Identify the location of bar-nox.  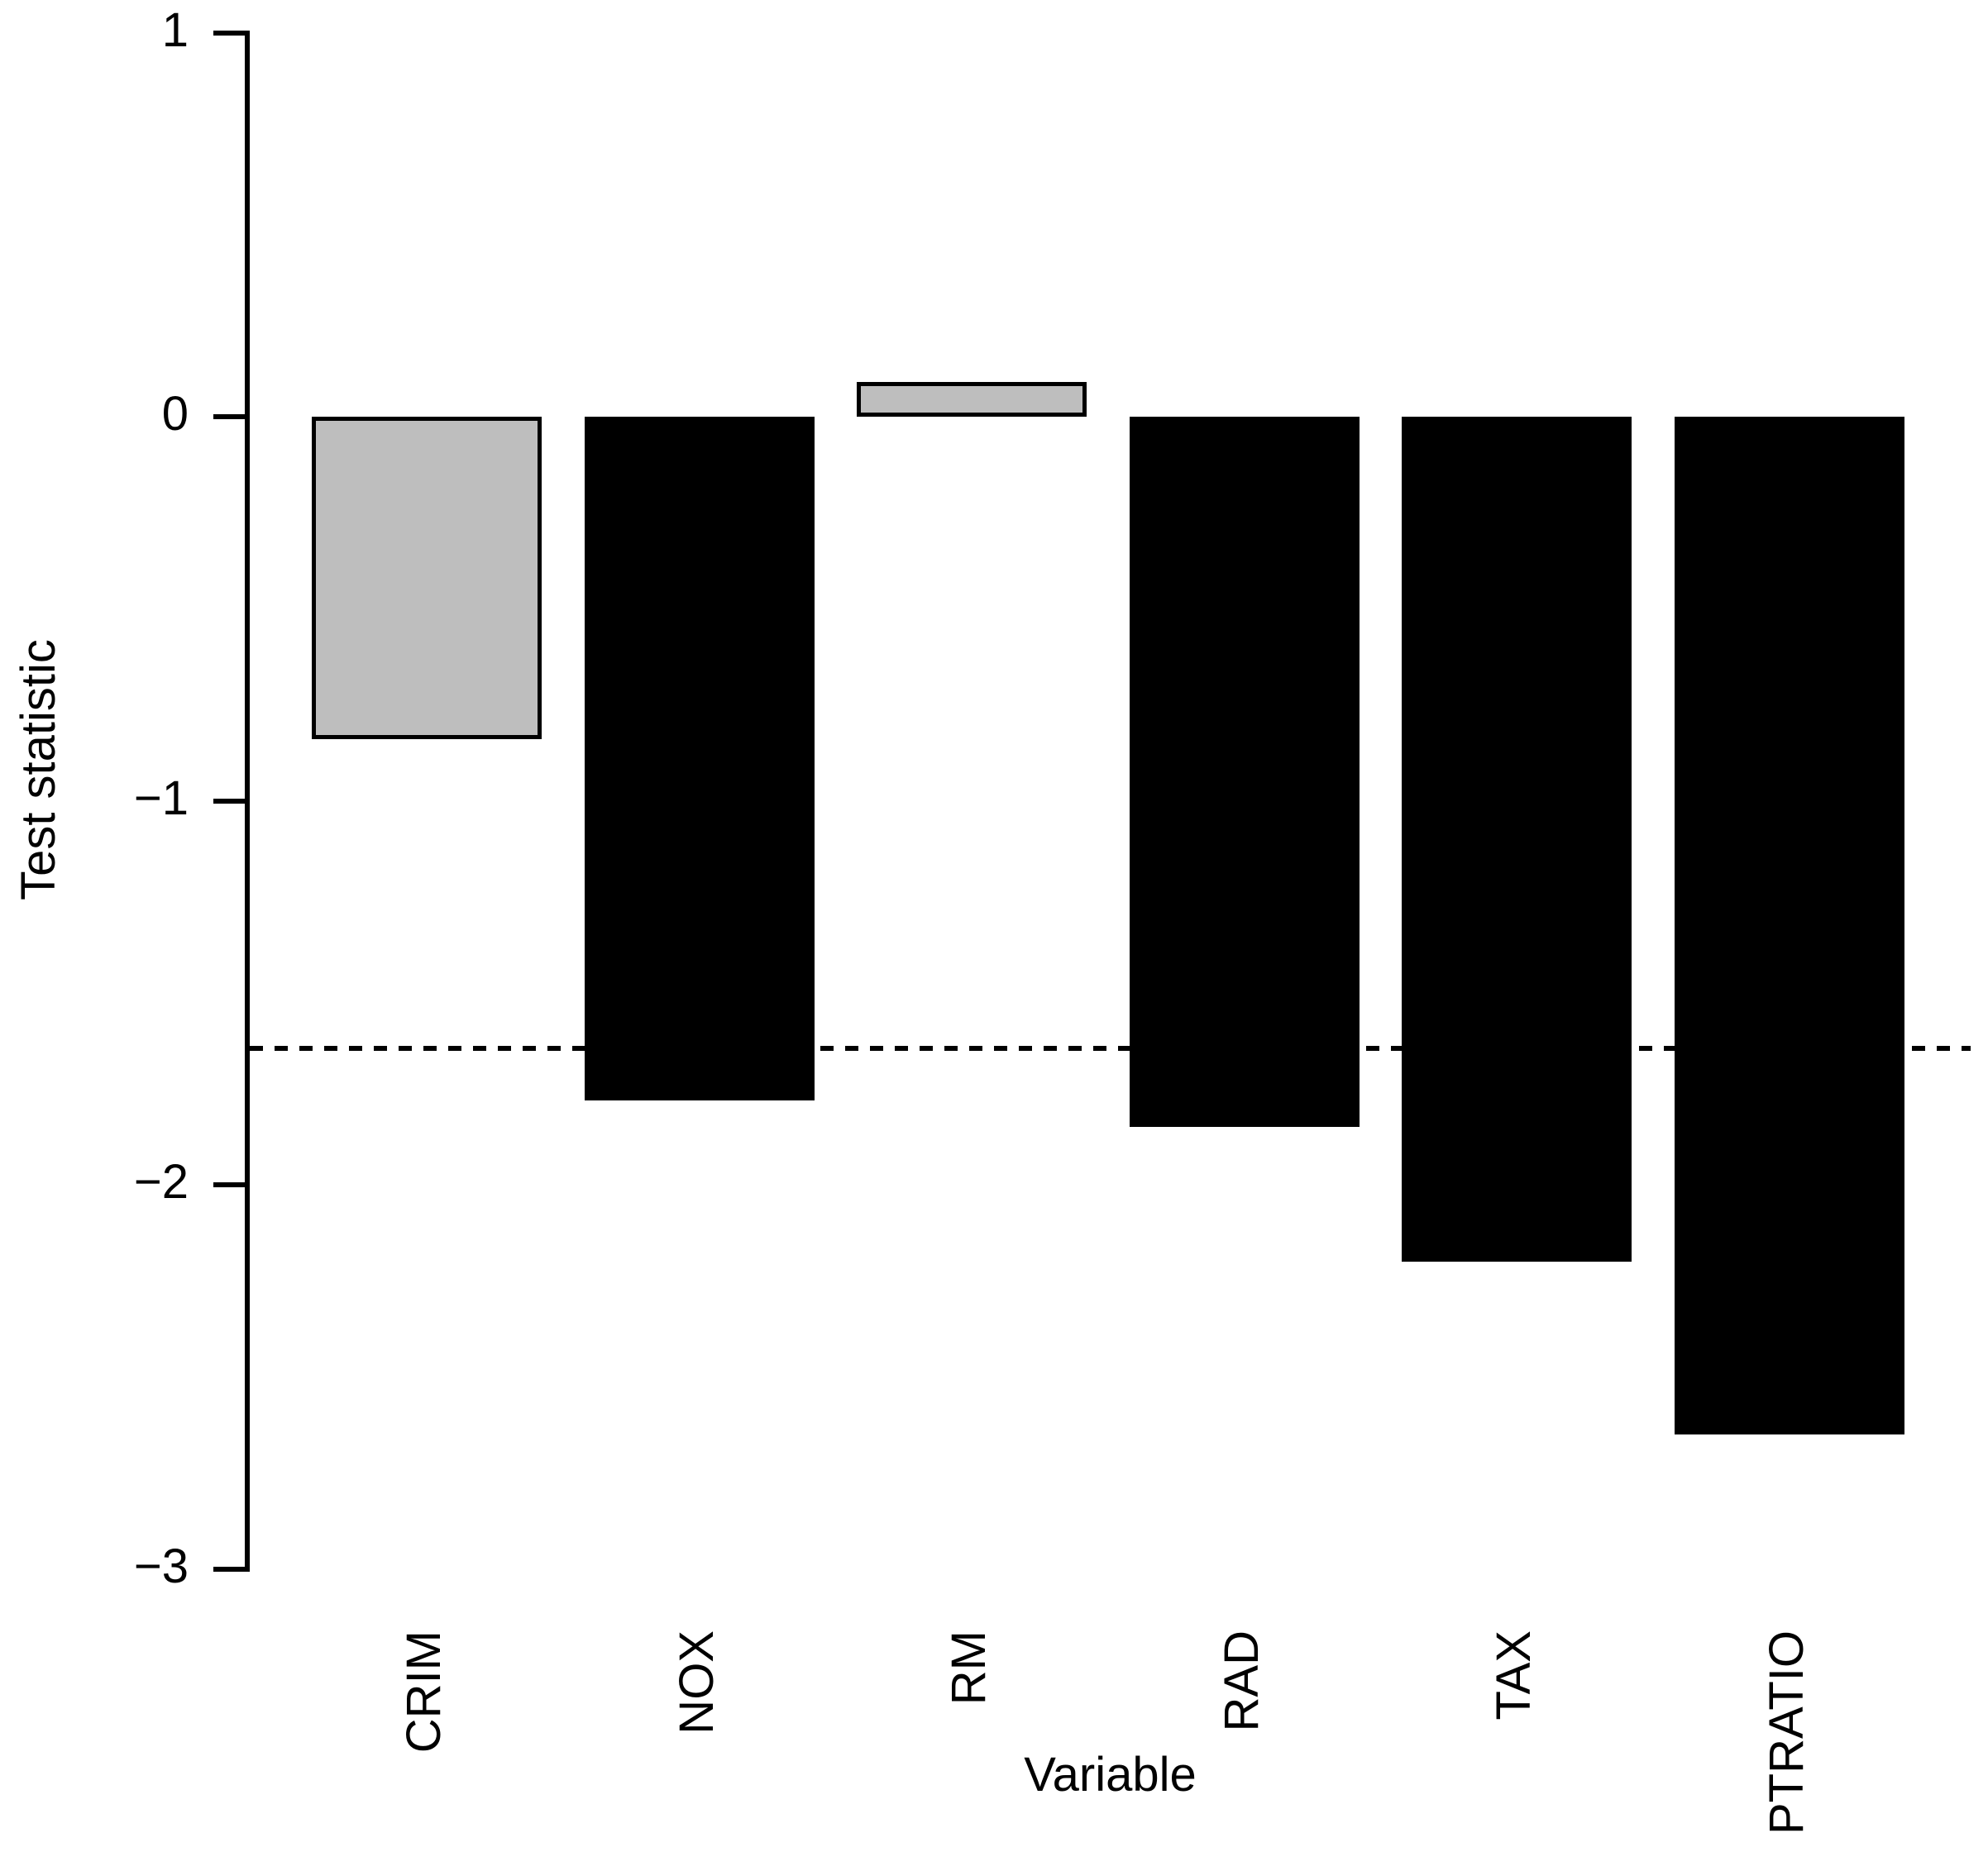
(700, 758).